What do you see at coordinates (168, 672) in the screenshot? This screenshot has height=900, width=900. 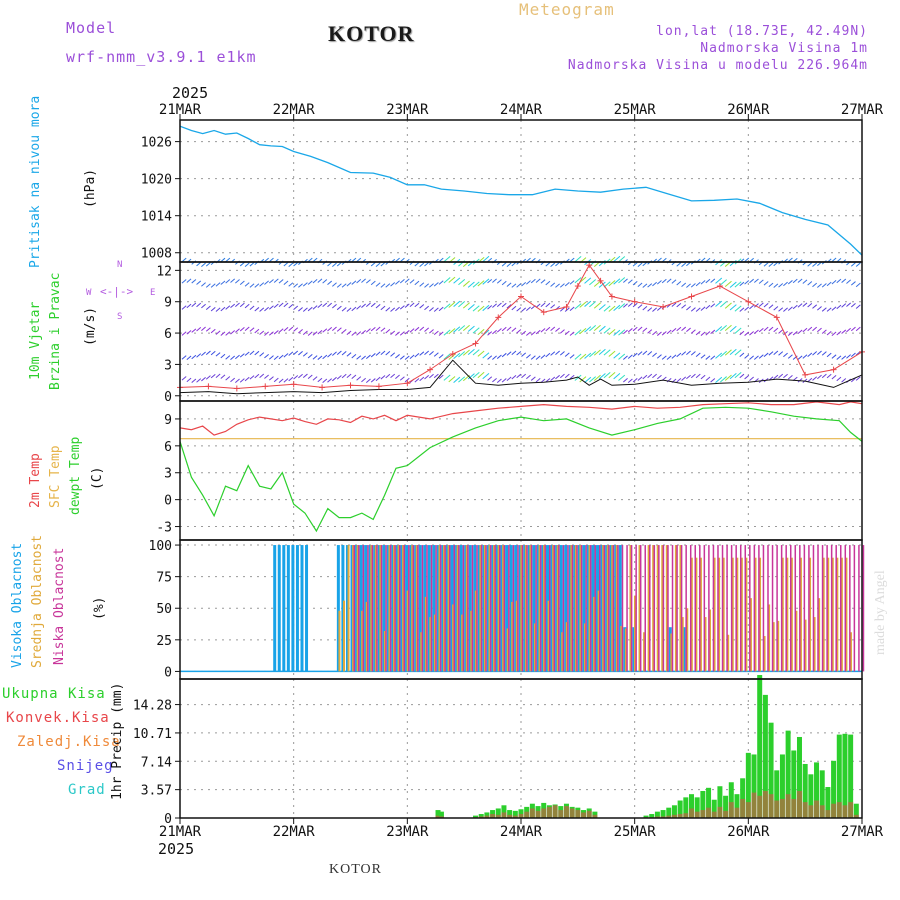 I see `y-tick-label: 0` at bounding box center [168, 672].